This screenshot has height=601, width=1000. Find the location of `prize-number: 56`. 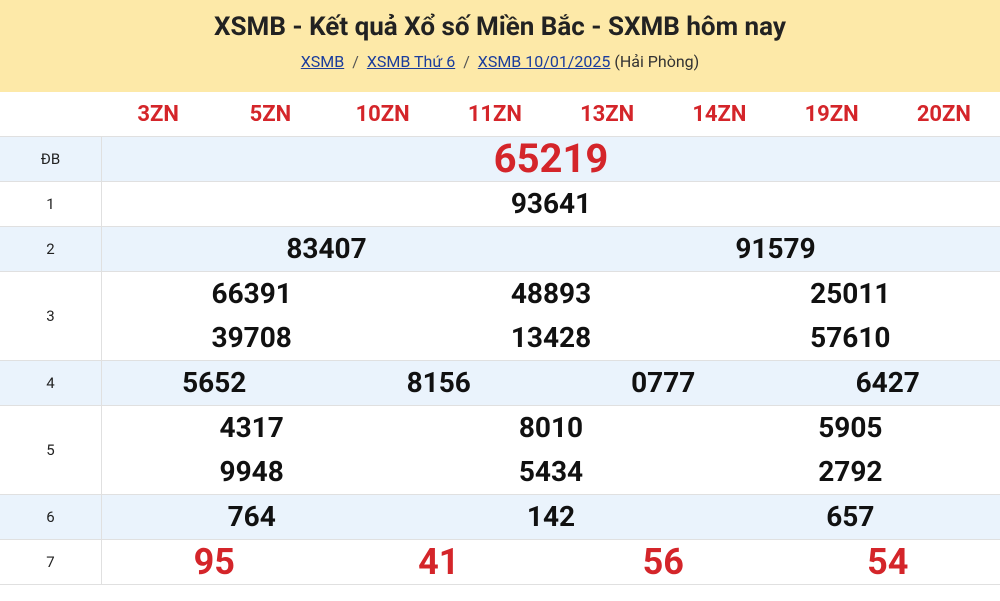

prize-number: 56 is located at coordinates (663, 562).